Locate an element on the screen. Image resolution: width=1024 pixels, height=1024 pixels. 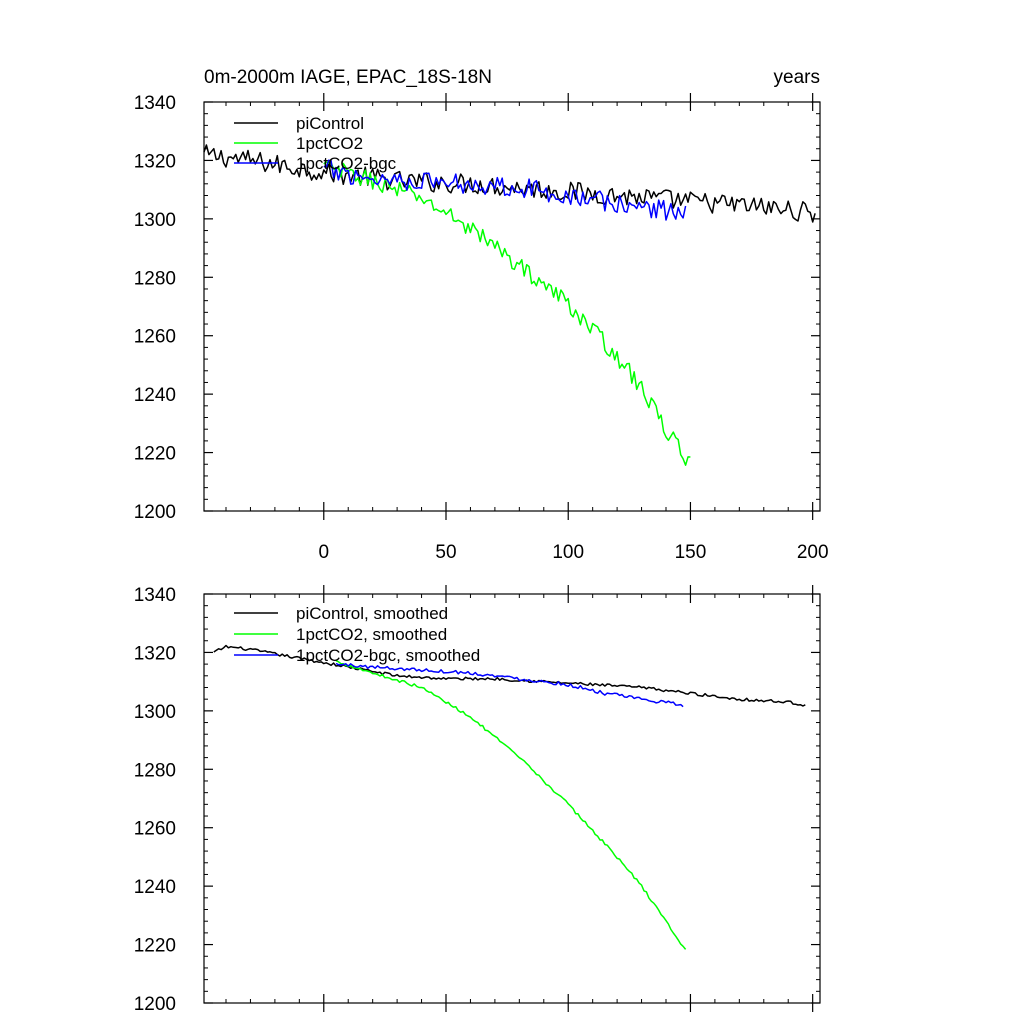
x-tick-label: 50 is located at coordinates (445, 552).